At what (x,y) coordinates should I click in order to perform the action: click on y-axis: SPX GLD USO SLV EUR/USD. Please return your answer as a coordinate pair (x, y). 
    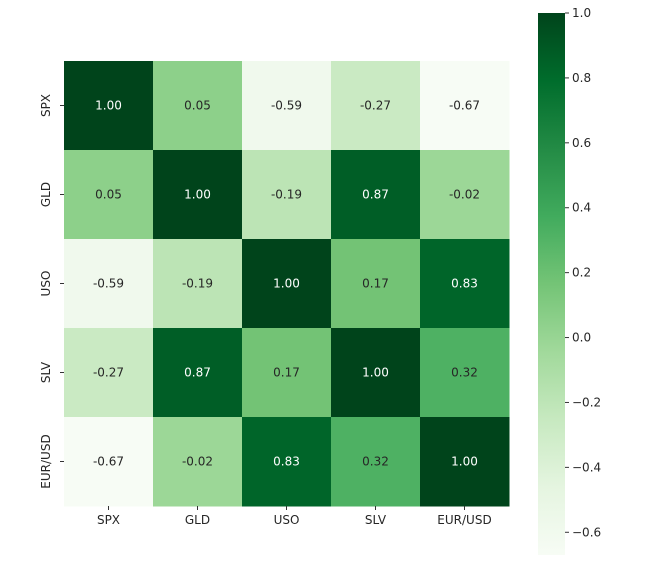
    Looking at the image, I should click on (51, 291).